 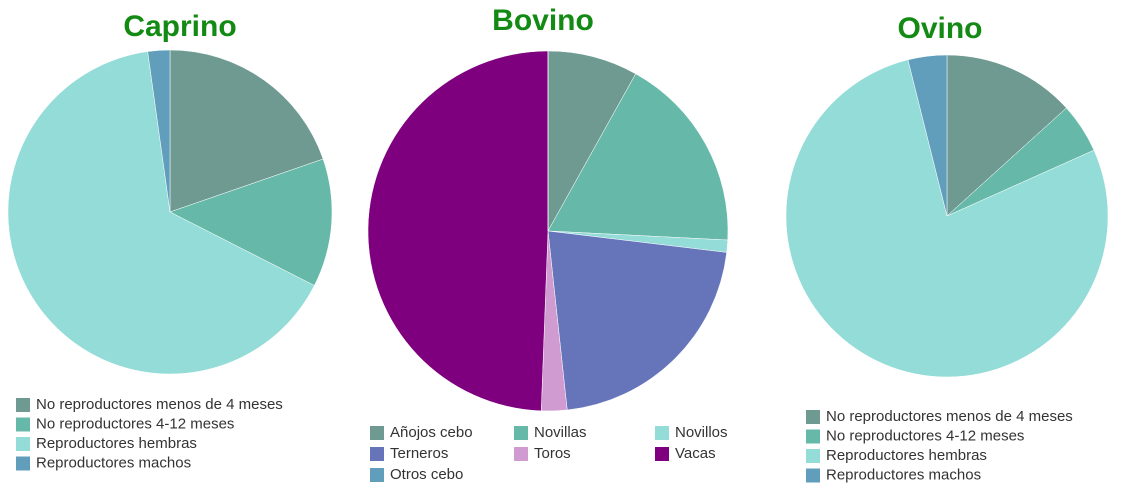 What do you see at coordinates (695, 453) in the screenshot?
I see `legend-label: Vacas` at bounding box center [695, 453].